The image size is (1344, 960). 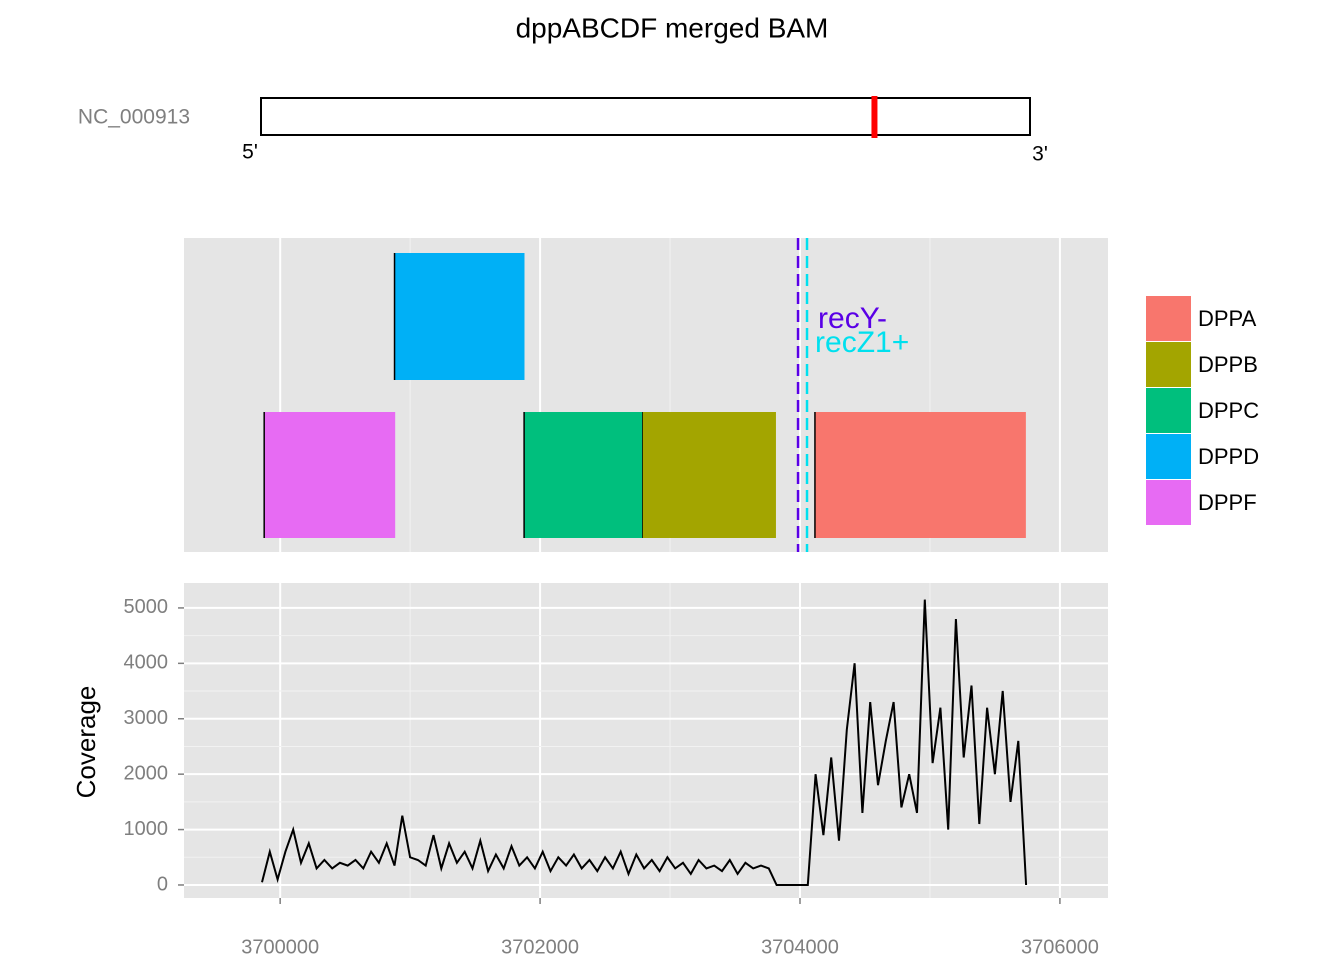 What do you see at coordinates (800, 947) in the screenshot?
I see `x-tick-label: 3704000` at bounding box center [800, 947].